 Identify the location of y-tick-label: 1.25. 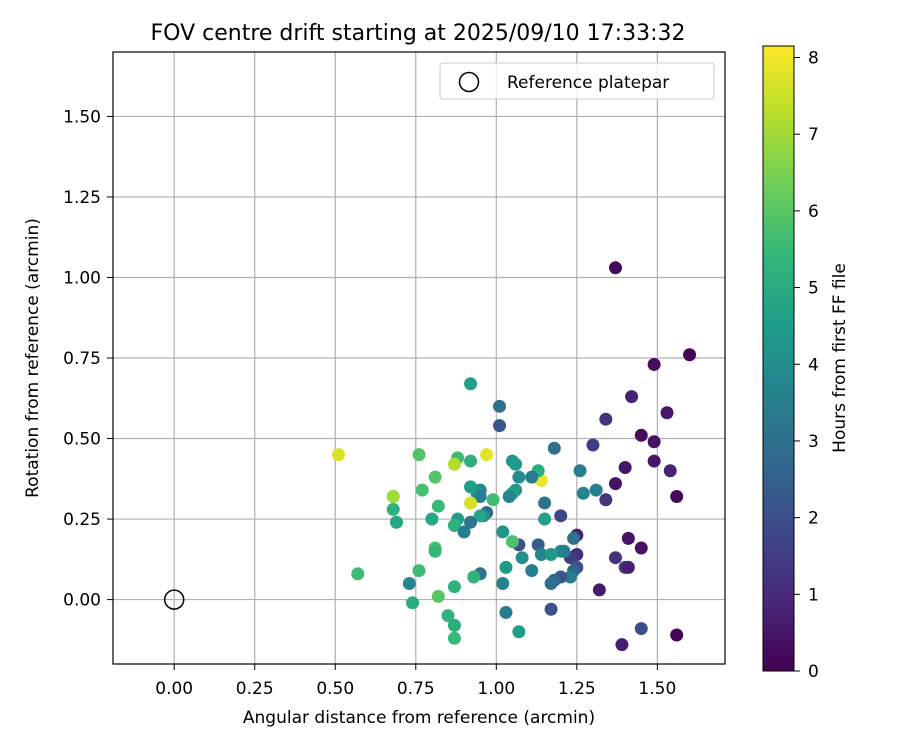
(82, 198).